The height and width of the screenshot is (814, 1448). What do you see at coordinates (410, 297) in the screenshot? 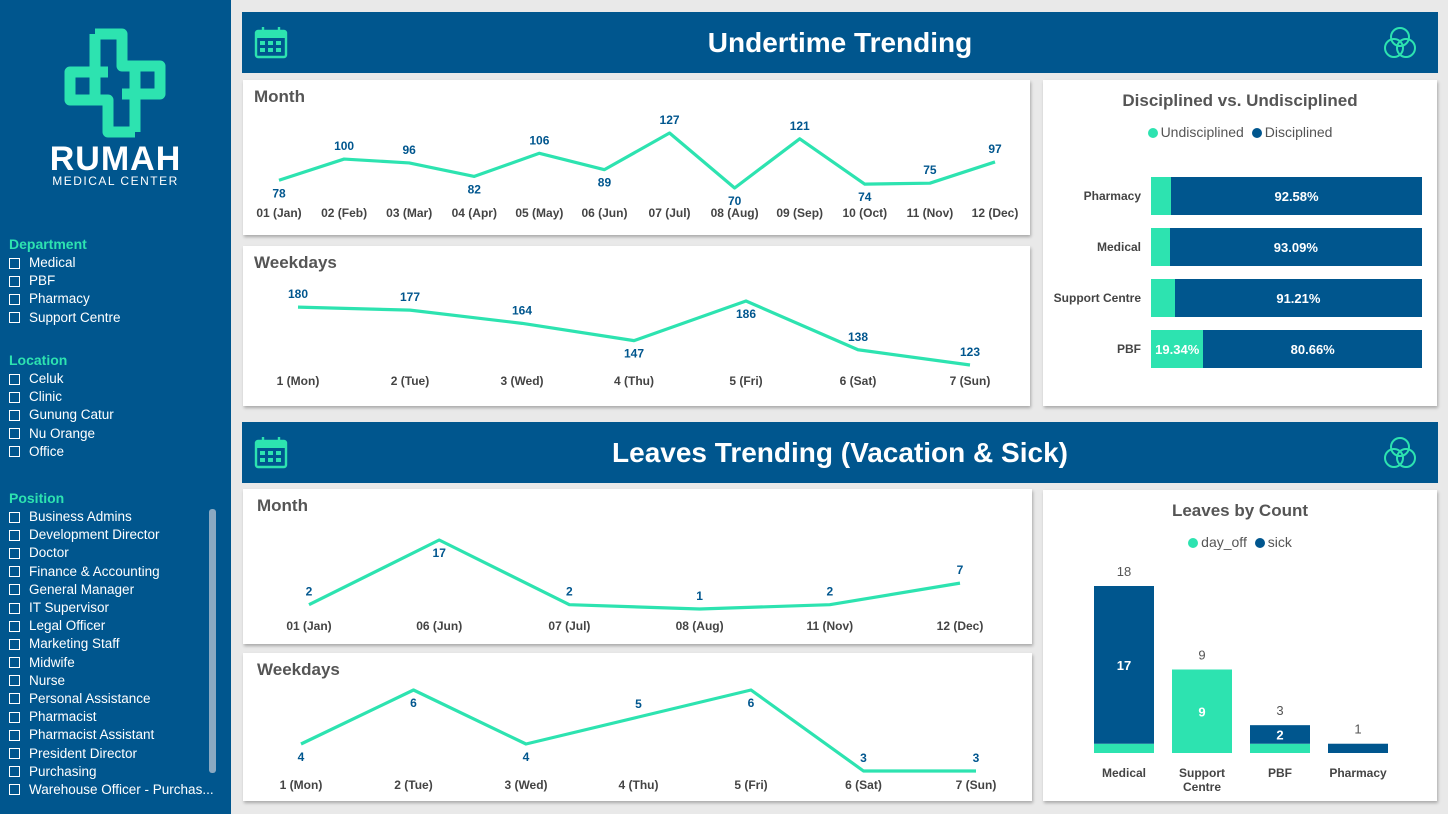
I see `data-label: 177` at bounding box center [410, 297].